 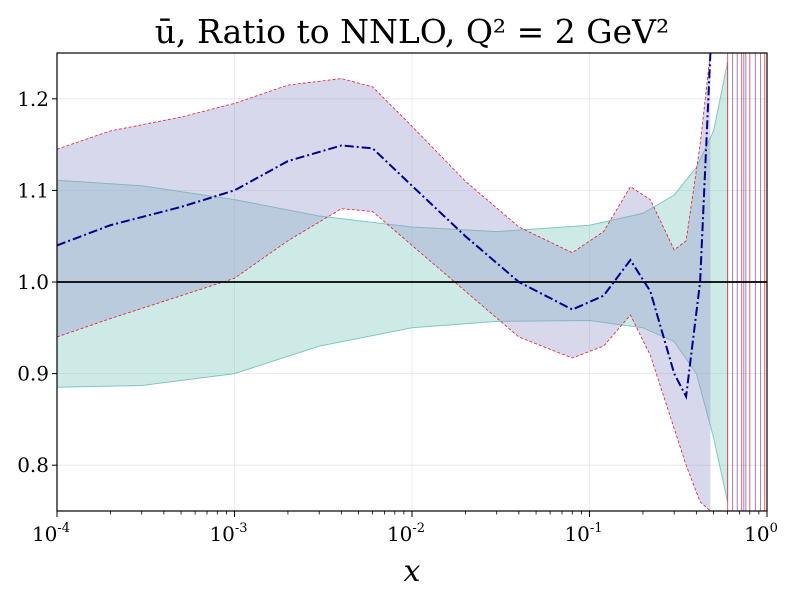 I want to click on y-tick-label: 0.8, so click(x=33, y=465).